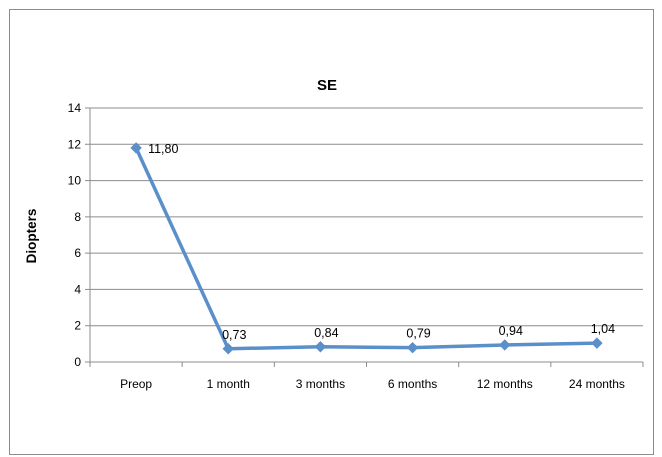  Describe the element at coordinates (75, 108) in the screenshot. I see `y-tick-label: 14` at that location.